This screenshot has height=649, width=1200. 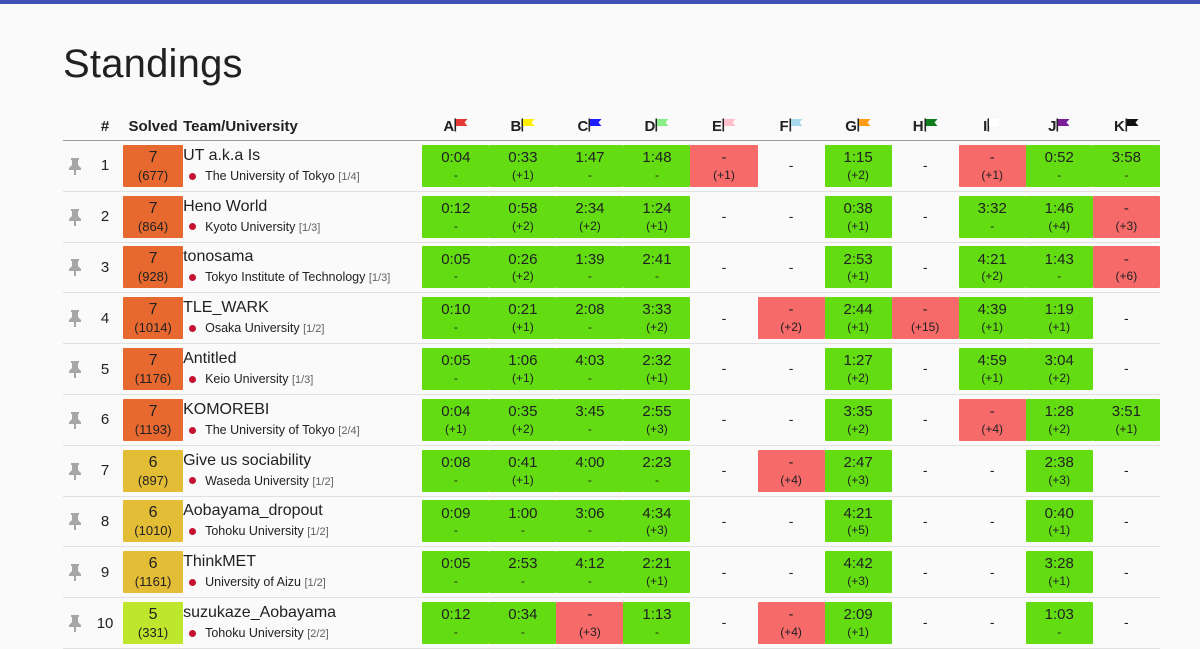 I want to click on header-problem-h: H, so click(x=925, y=126).